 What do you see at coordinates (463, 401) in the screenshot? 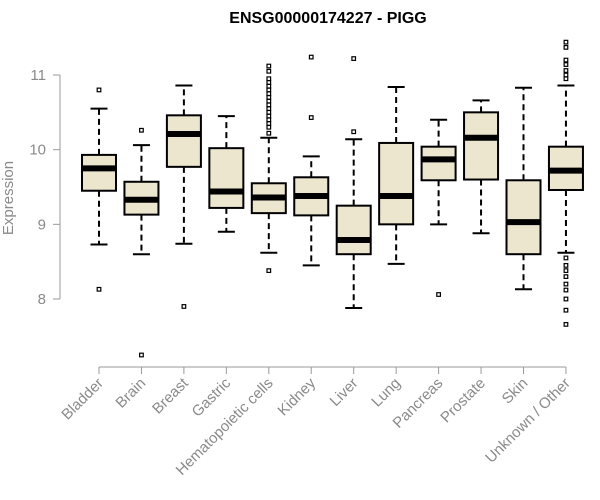
I see `x-tick-label: Prostate` at bounding box center [463, 401].